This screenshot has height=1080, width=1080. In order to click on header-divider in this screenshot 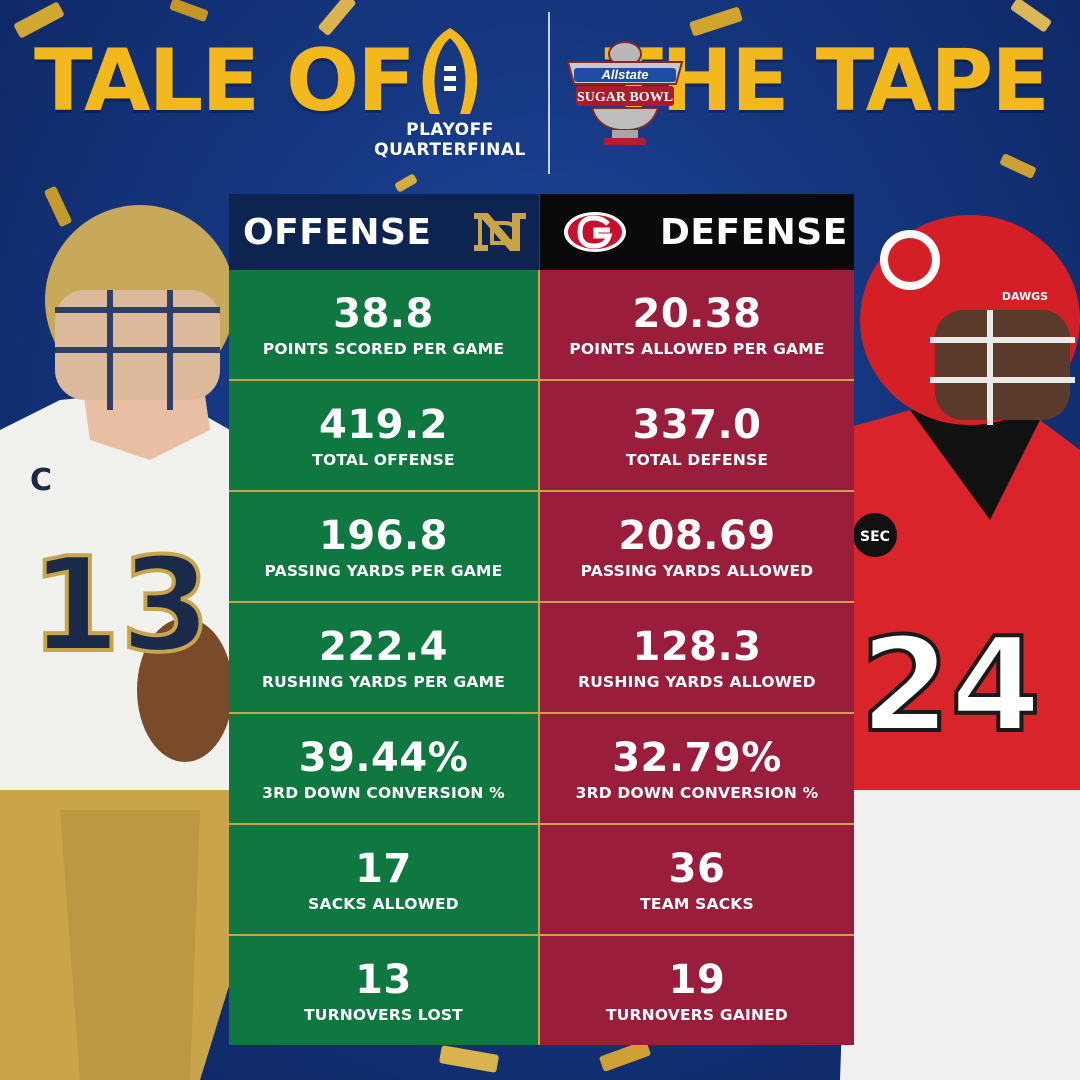, I will do `click(549, 93)`.